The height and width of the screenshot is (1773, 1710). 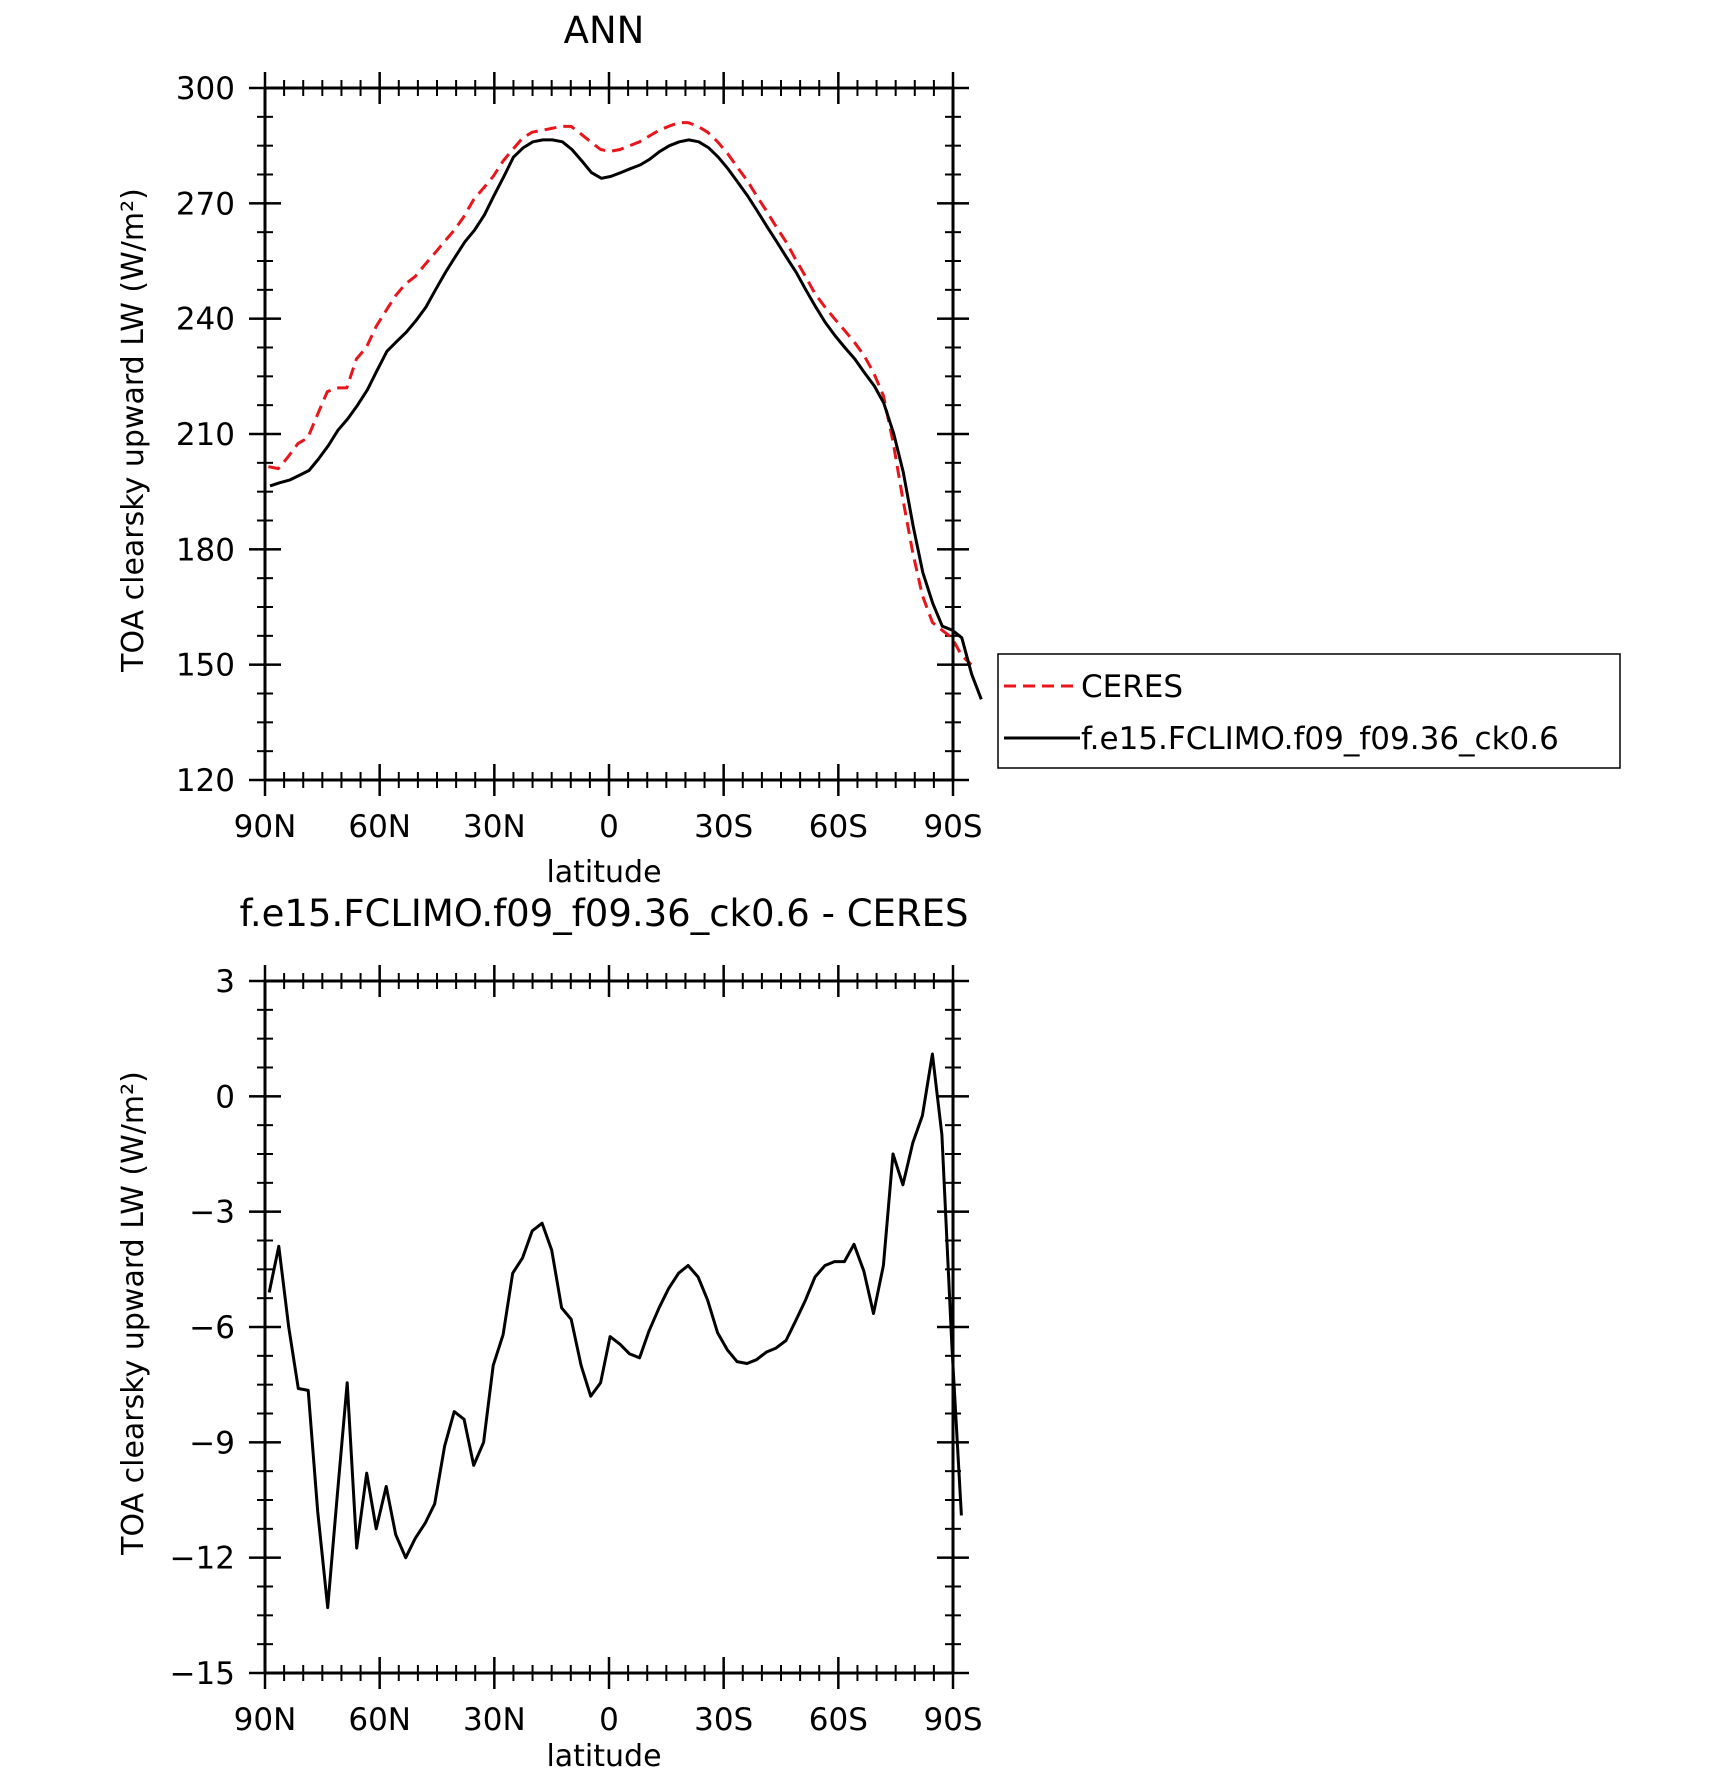 I want to click on legend: CERES f.e15.FCLIMO.f09_f09.36_ck0.6, so click(x=1309, y=711).